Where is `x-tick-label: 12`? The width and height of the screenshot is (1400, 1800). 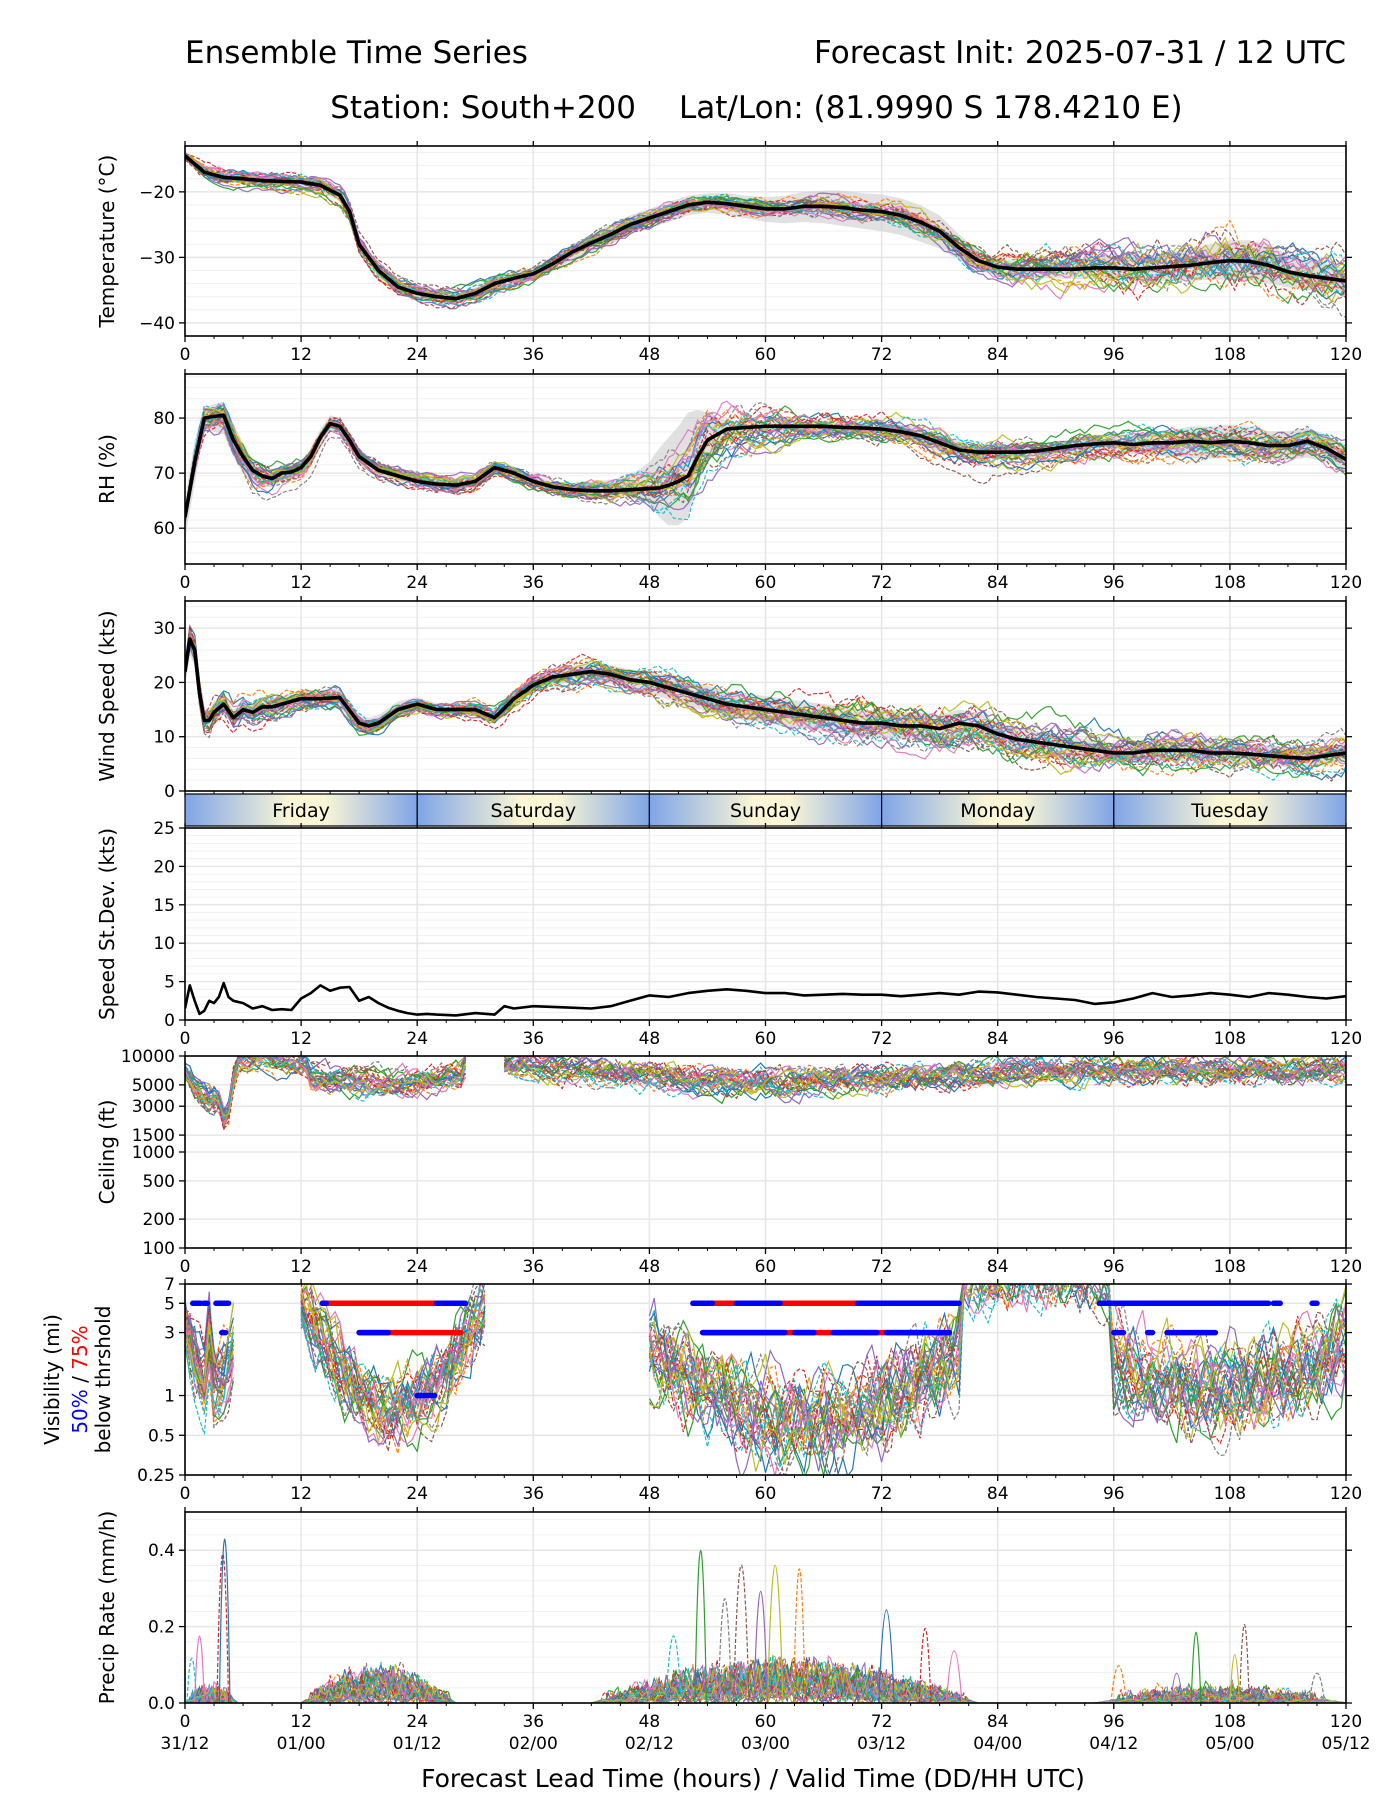
x-tick-label: 12 is located at coordinates (301, 583).